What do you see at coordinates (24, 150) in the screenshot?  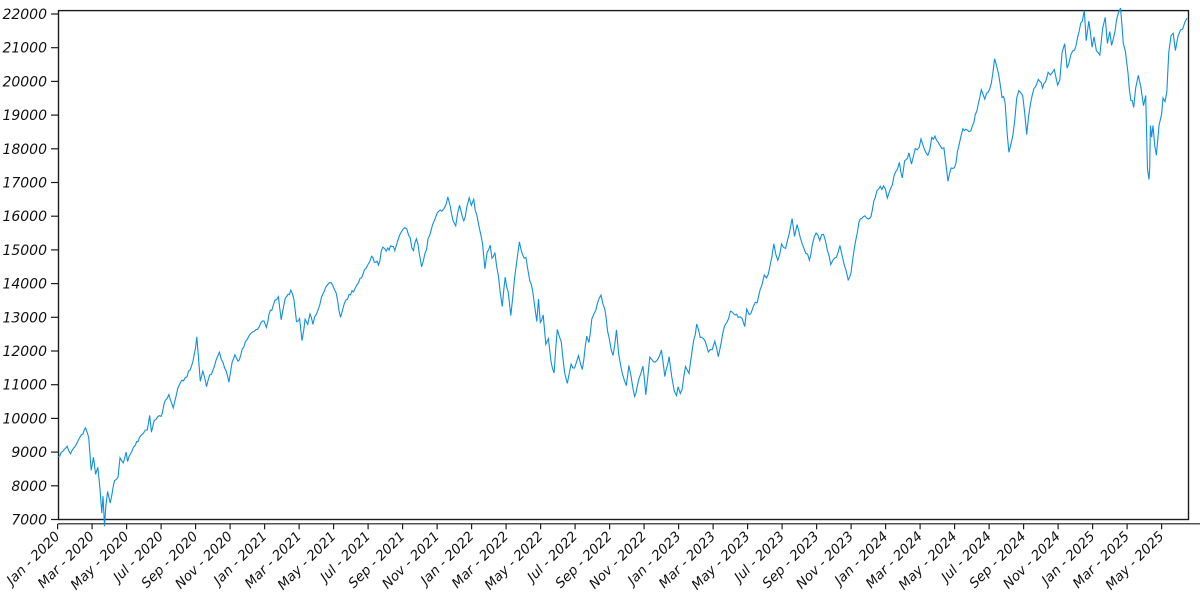 I see `y-tick-label: 18000` at bounding box center [24, 150].